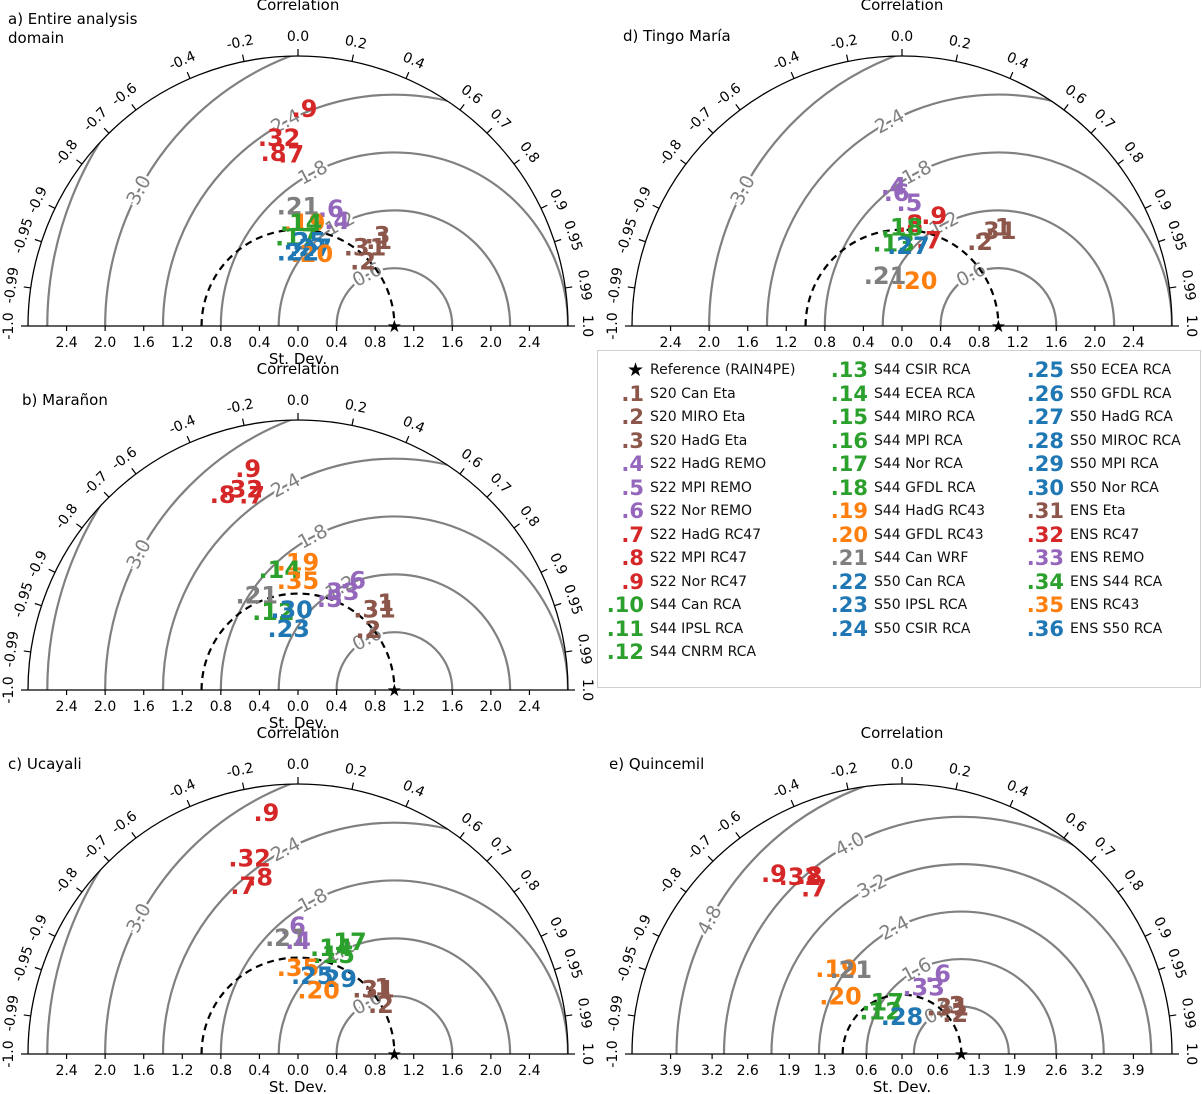 This screenshot has width=1202, height=1094. What do you see at coordinates (139, 554) in the screenshot?
I see `rms-contour-label: 3.0` at bounding box center [139, 554].